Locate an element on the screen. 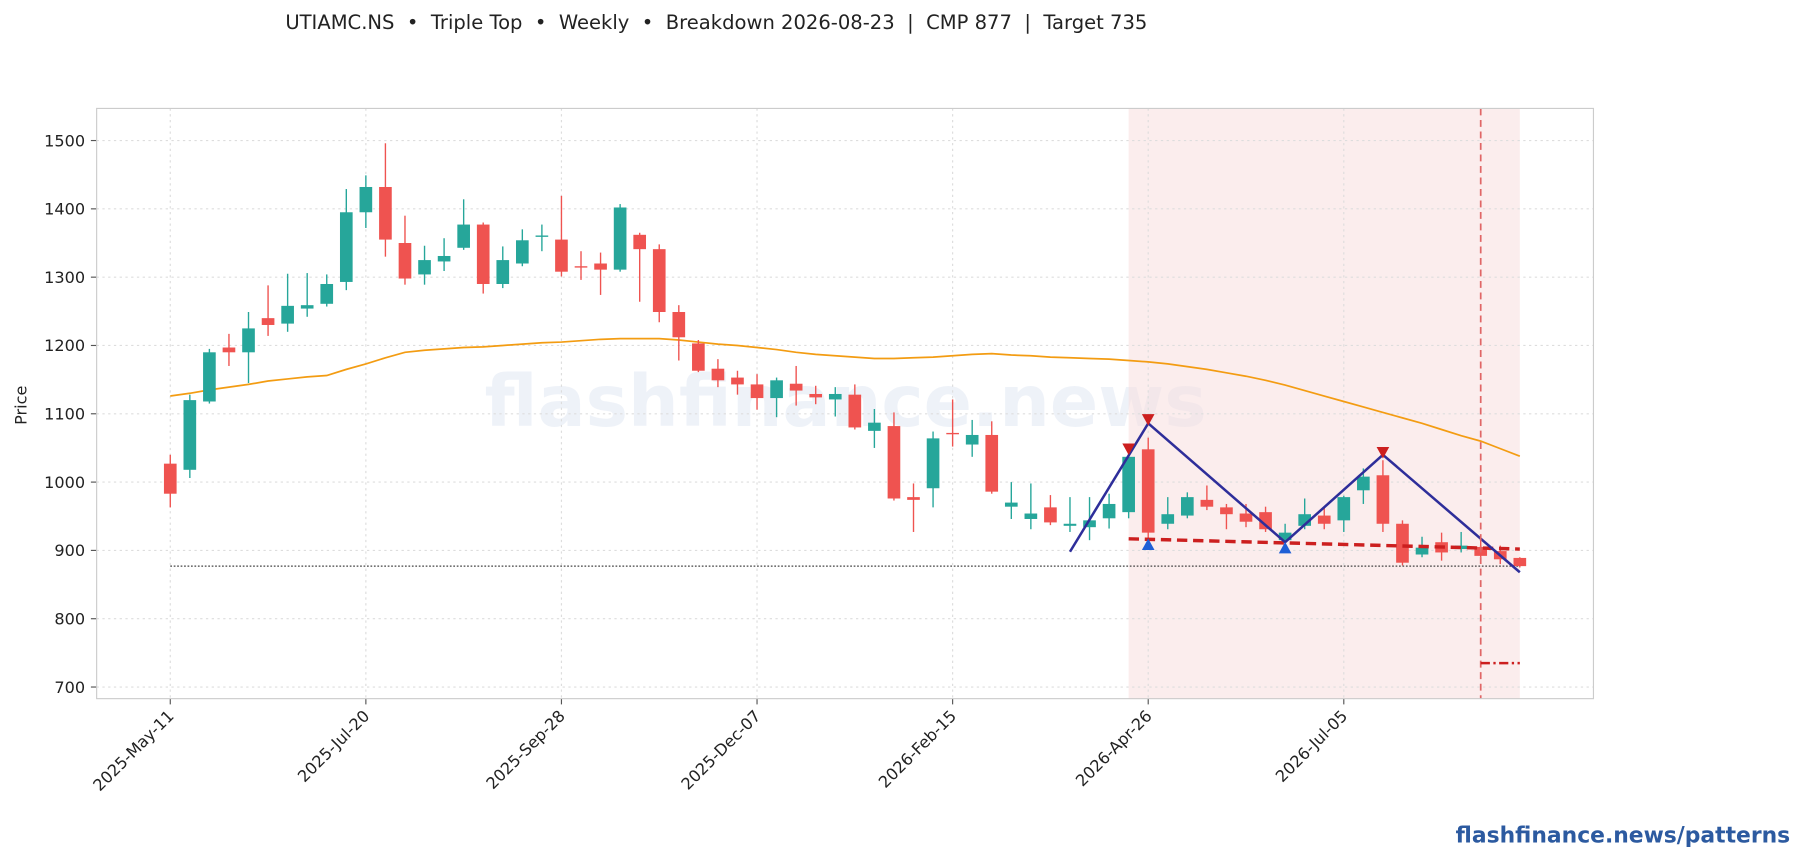 This screenshot has width=1804, height=860. y-axis-label: Price is located at coordinates (20, 405).